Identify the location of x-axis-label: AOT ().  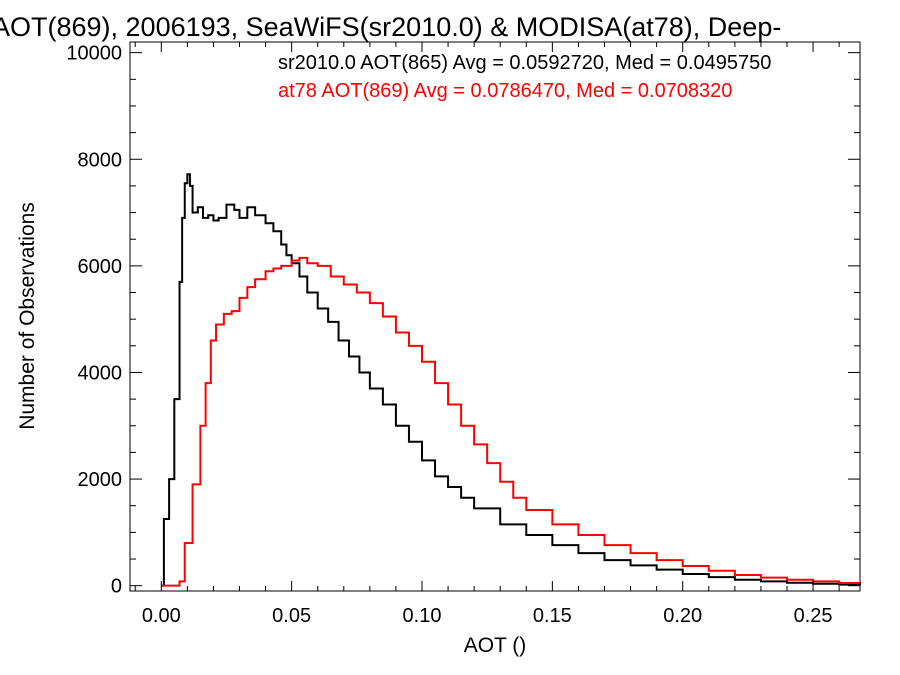
(495, 645).